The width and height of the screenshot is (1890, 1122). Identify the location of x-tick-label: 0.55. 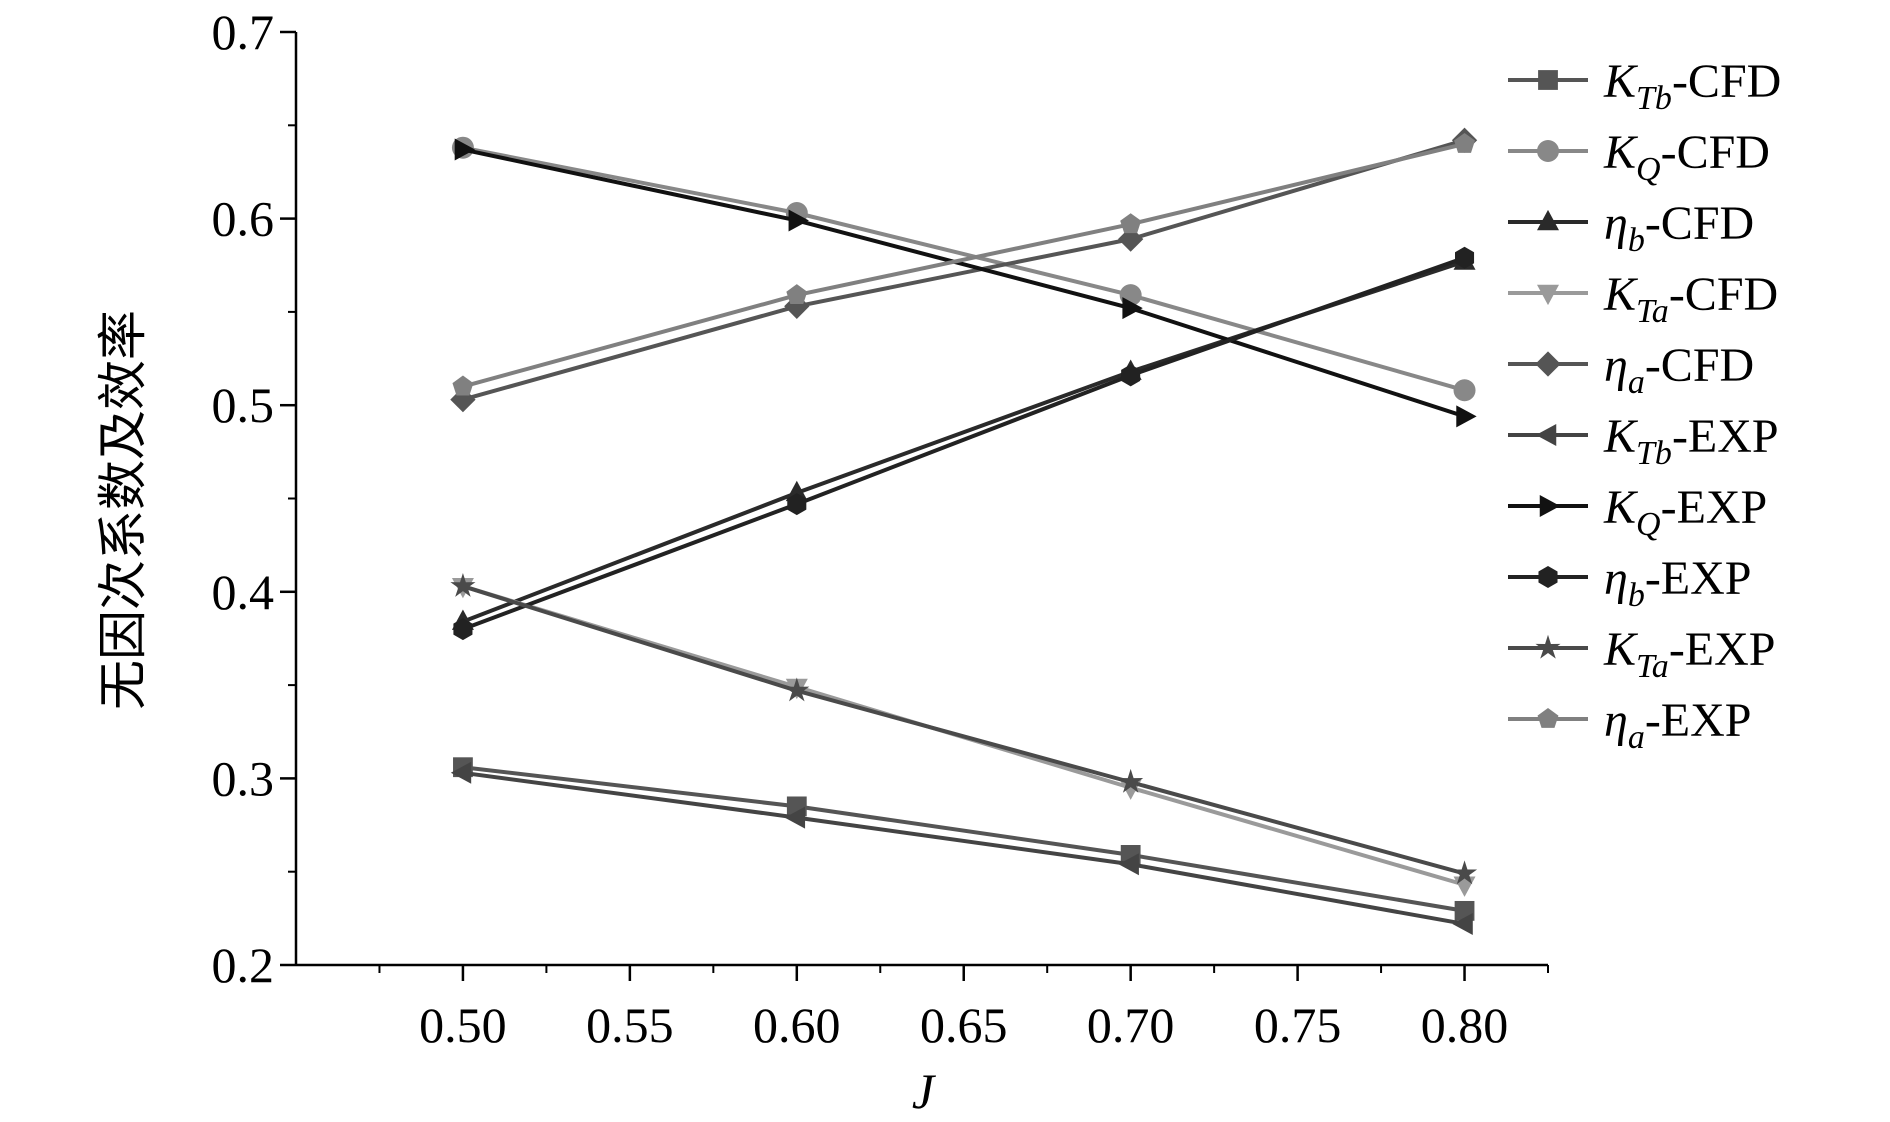
(630, 1025).